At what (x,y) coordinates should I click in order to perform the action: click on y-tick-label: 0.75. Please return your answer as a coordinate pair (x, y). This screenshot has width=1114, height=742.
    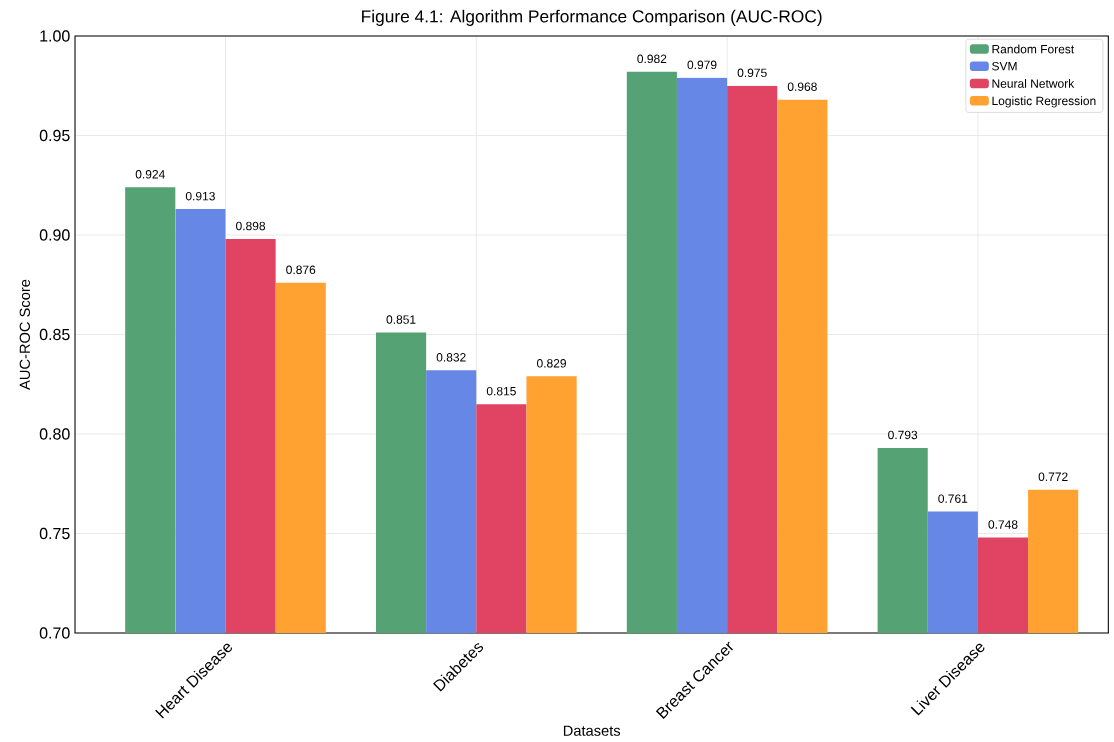
    Looking at the image, I should click on (54, 533).